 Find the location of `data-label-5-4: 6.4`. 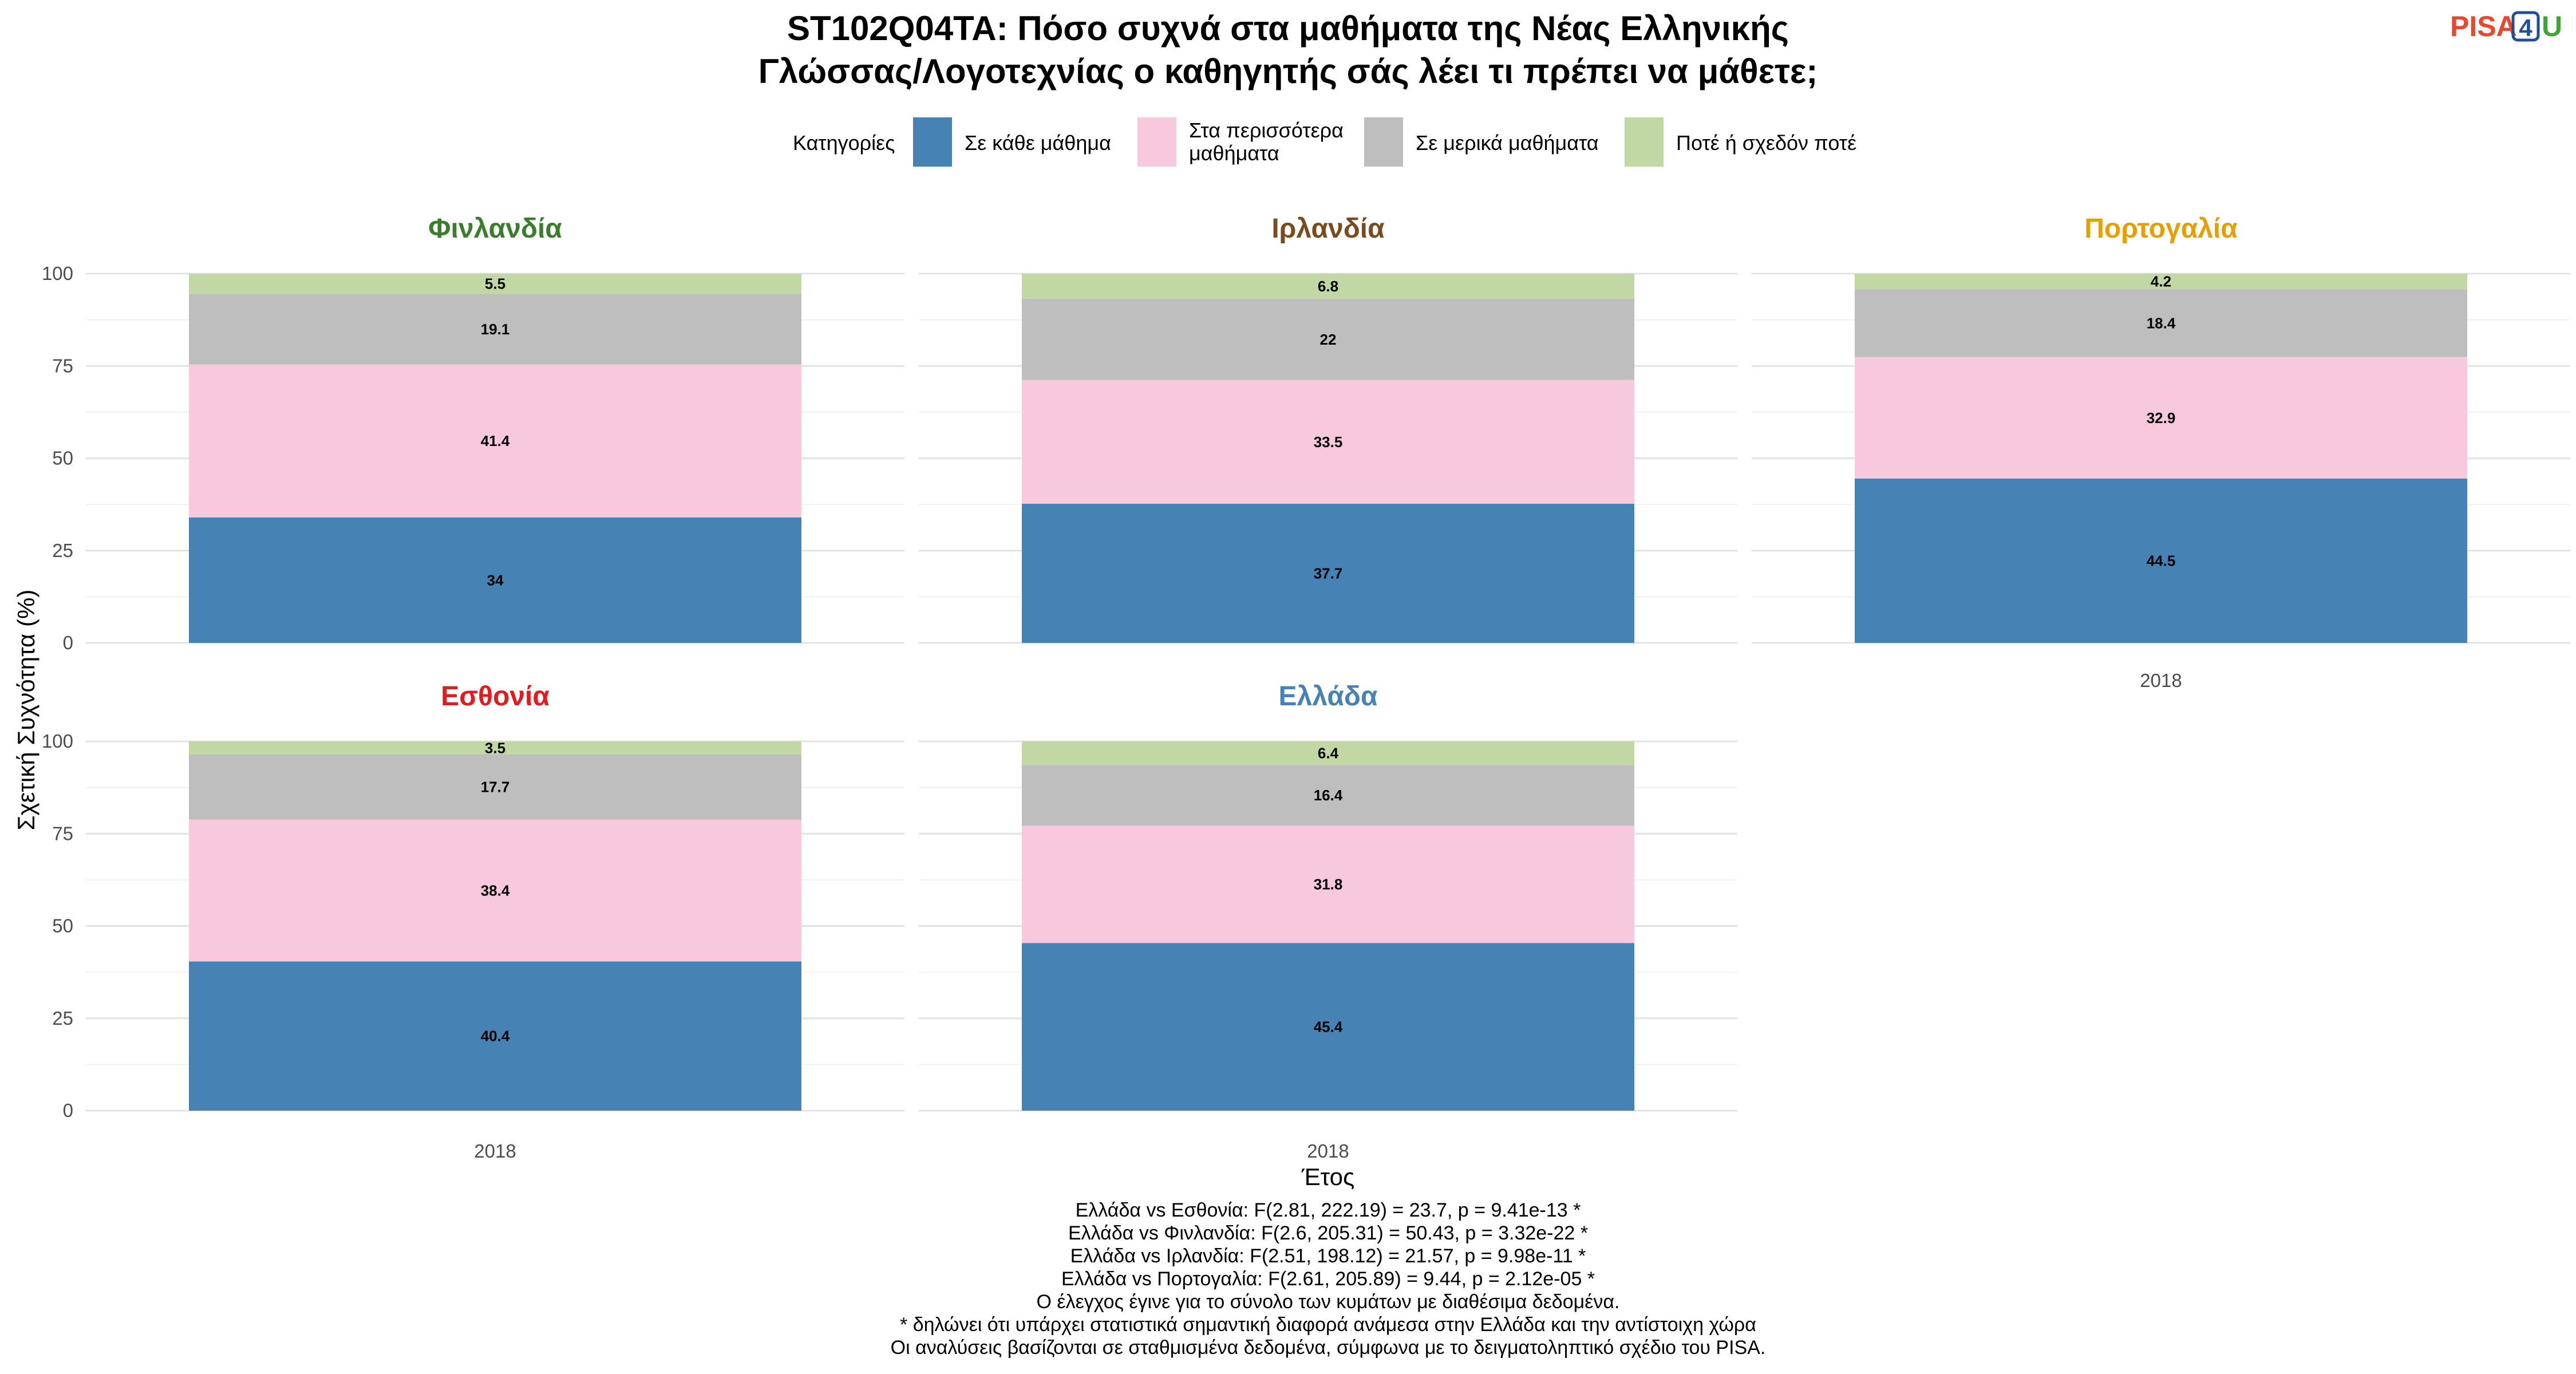

data-label-5-4: 6.4 is located at coordinates (1328, 754).